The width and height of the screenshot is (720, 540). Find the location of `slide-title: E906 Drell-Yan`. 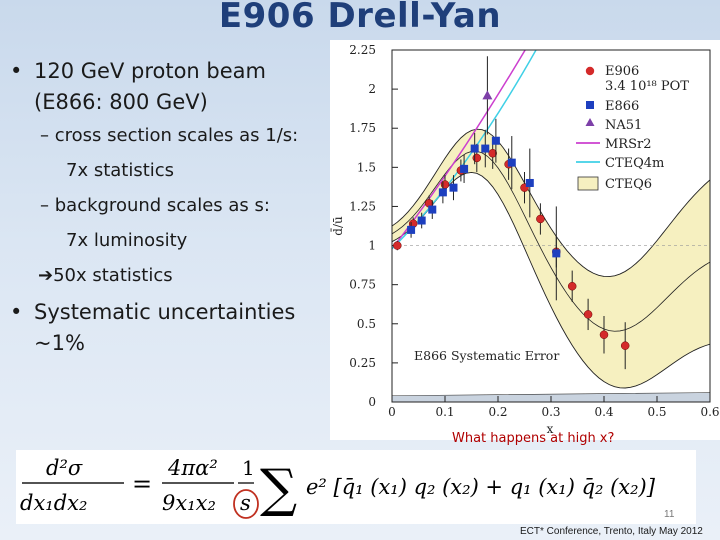

slide-title: E906 Drell-Yan is located at coordinates (360, 18).